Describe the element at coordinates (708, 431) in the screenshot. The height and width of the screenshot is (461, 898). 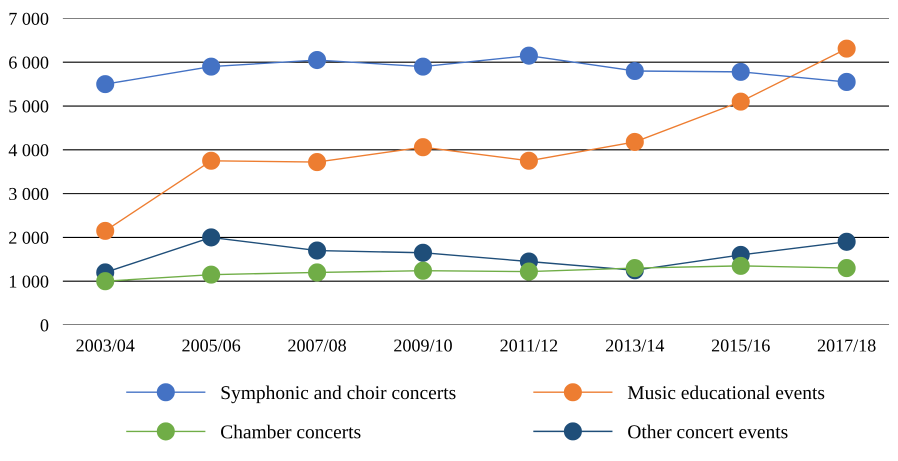
I see `legend-label: Other concert events` at that location.